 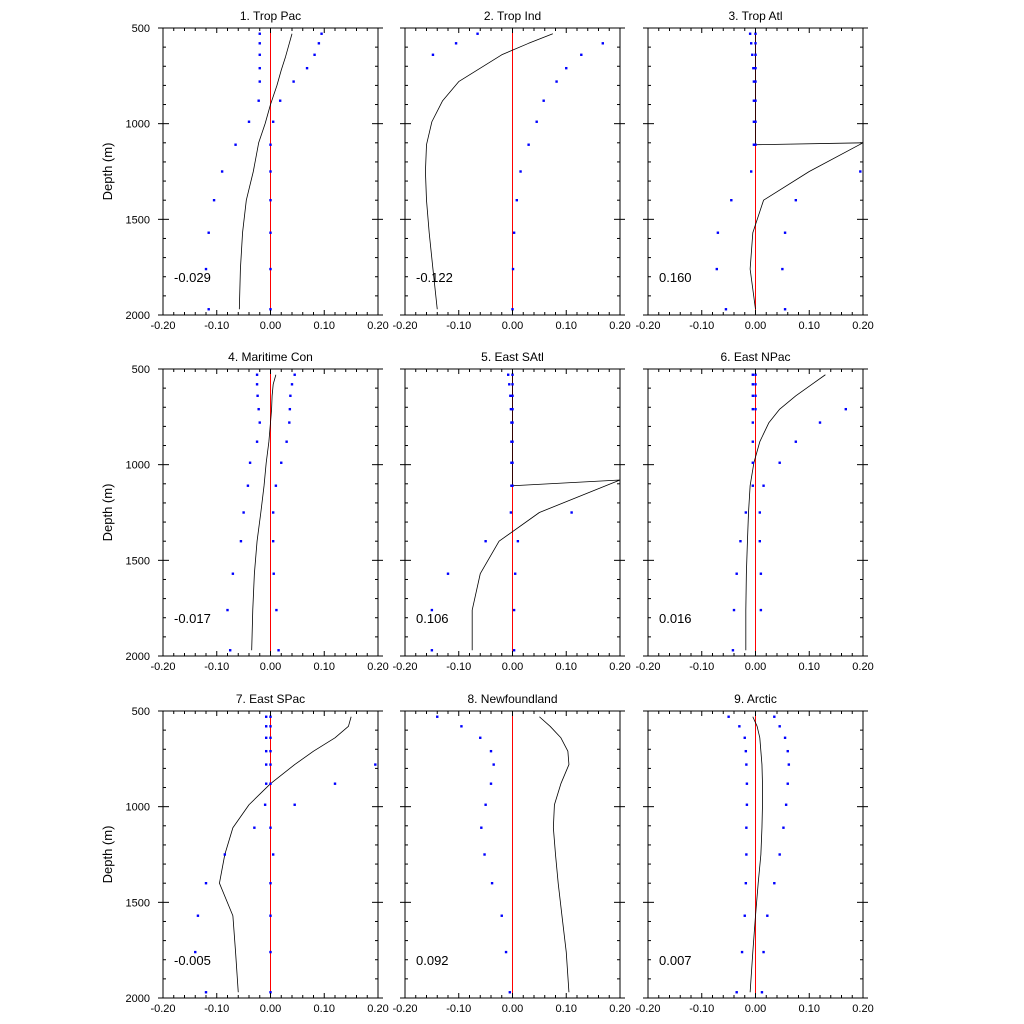 I want to click on panel-9: 9. Arctic -0.20 -0.10 0.00 0.10 0.20 0.007, so click(x=754, y=853).